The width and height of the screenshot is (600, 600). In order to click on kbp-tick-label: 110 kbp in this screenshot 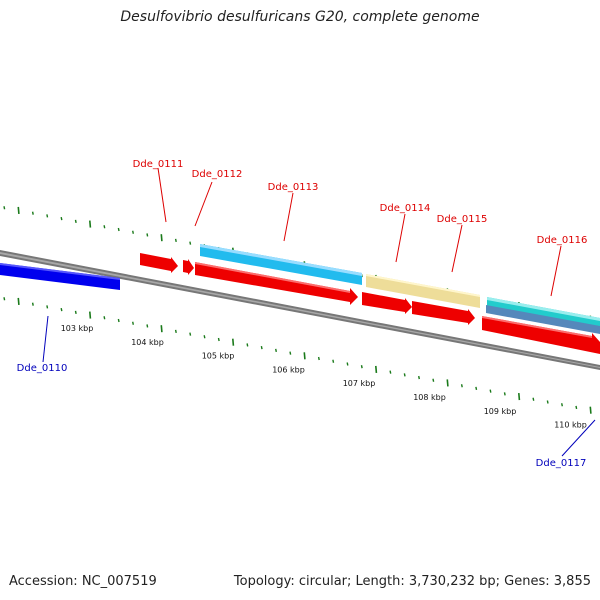, I will do `click(570, 425)`.